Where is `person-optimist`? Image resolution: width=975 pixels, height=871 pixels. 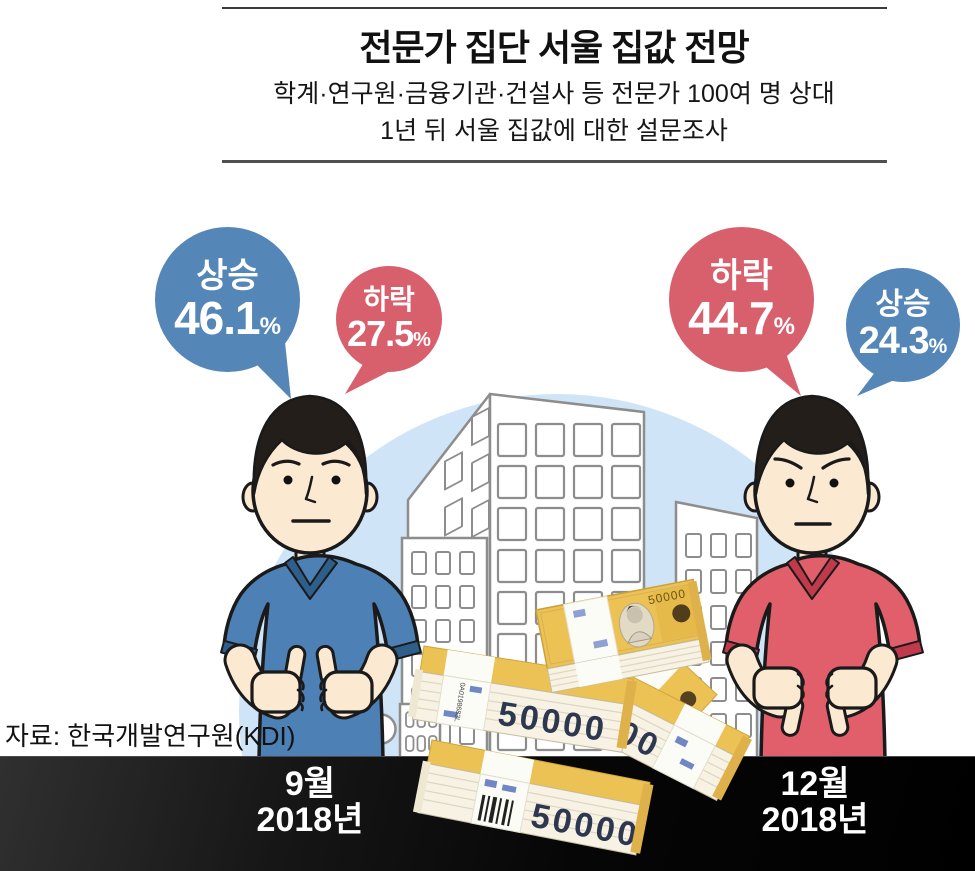 person-optimist is located at coordinates (321, 578).